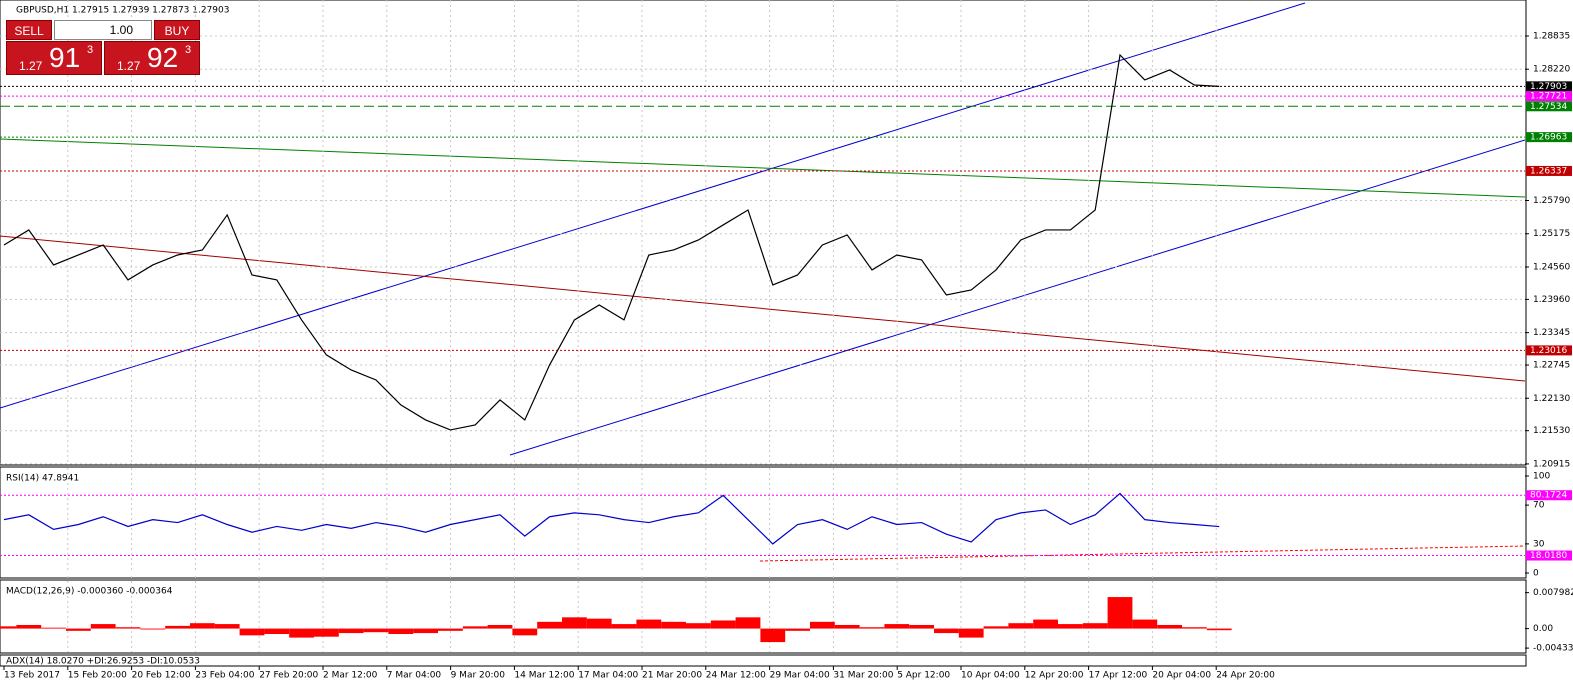 This screenshot has height=688, width=1573. Describe the element at coordinates (800, 676) in the screenshot. I see `time-label: 29 Mar 04:00` at that location.